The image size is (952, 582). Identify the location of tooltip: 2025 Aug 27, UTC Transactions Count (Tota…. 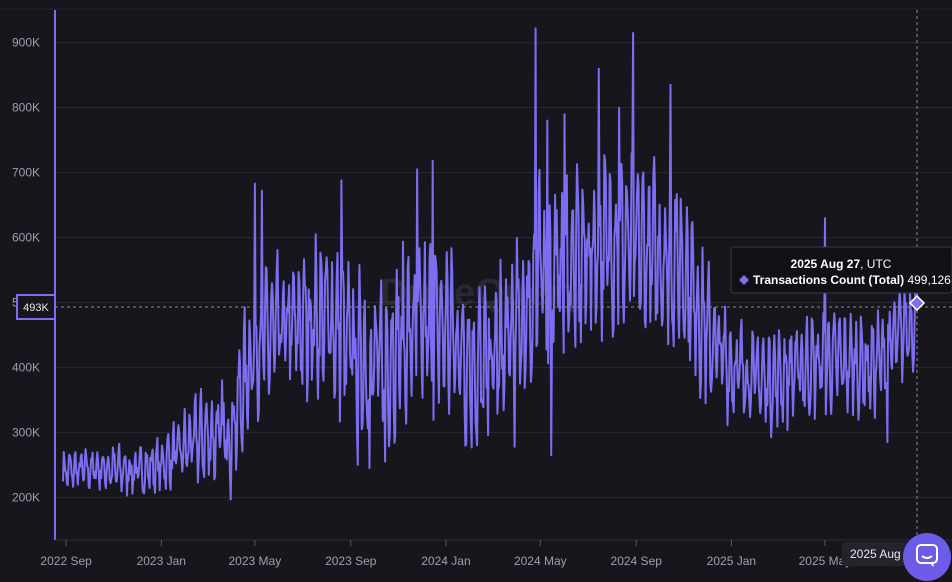
(841, 270).